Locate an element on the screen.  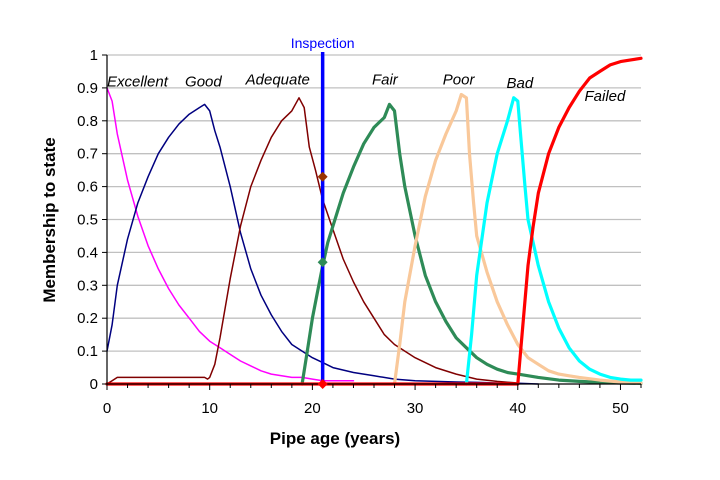
marker-adequate is located at coordinates (322, 176).